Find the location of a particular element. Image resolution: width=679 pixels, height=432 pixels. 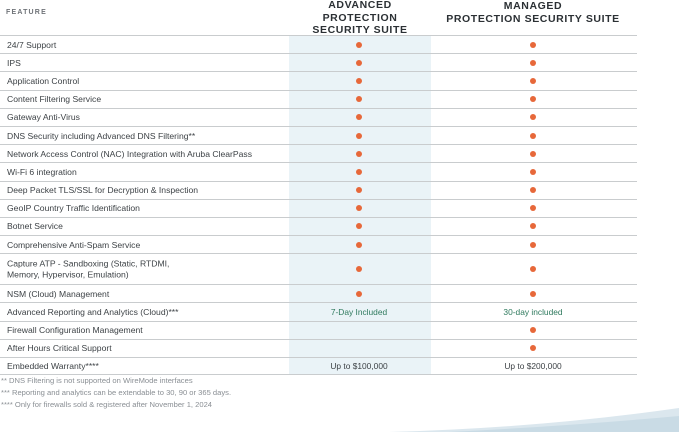

feature-name: Comprehensive Anti-Spam Service is located at coordinates (73, 244).